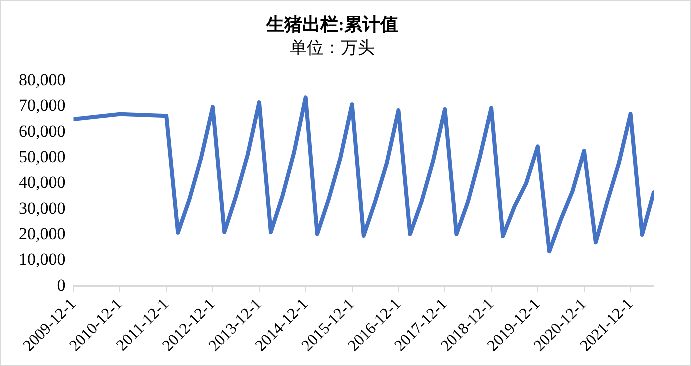 The height and width of the screenshot is (366, 691). Describe the element at coordinates (42, 182) in the screenshot. I see `y-tick-label: 40,000` at that location.